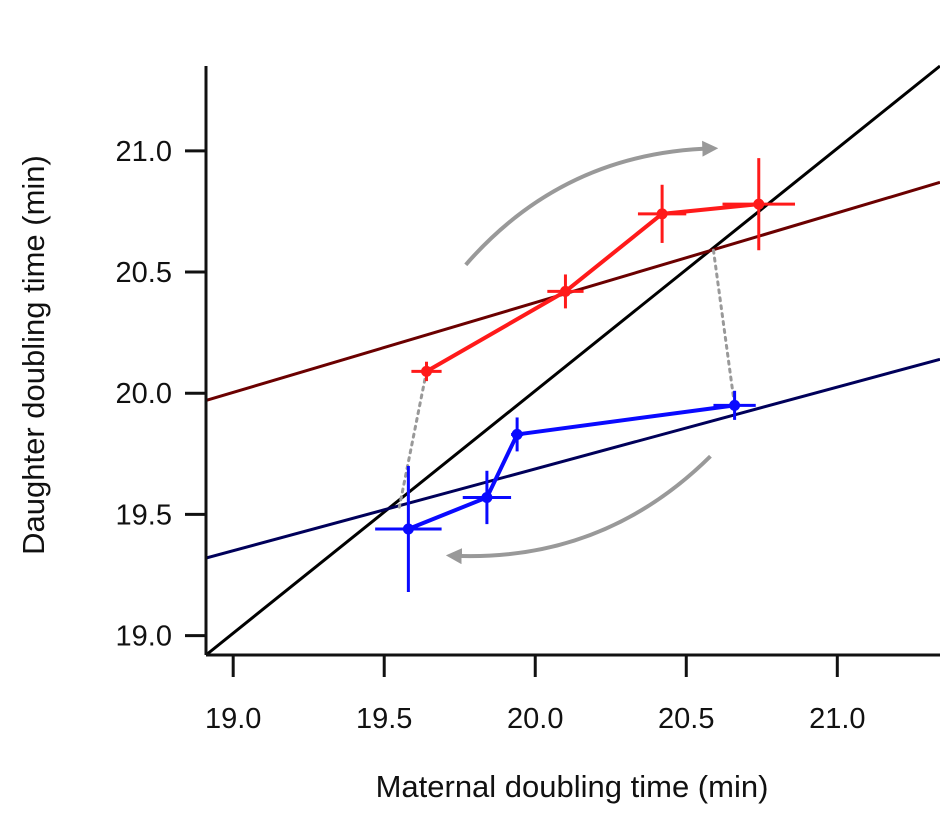  What do you see at coordinates (144, 394) in the screenshot?
I see `y-tick-label: 20.0` at bounding box center [144, 394].